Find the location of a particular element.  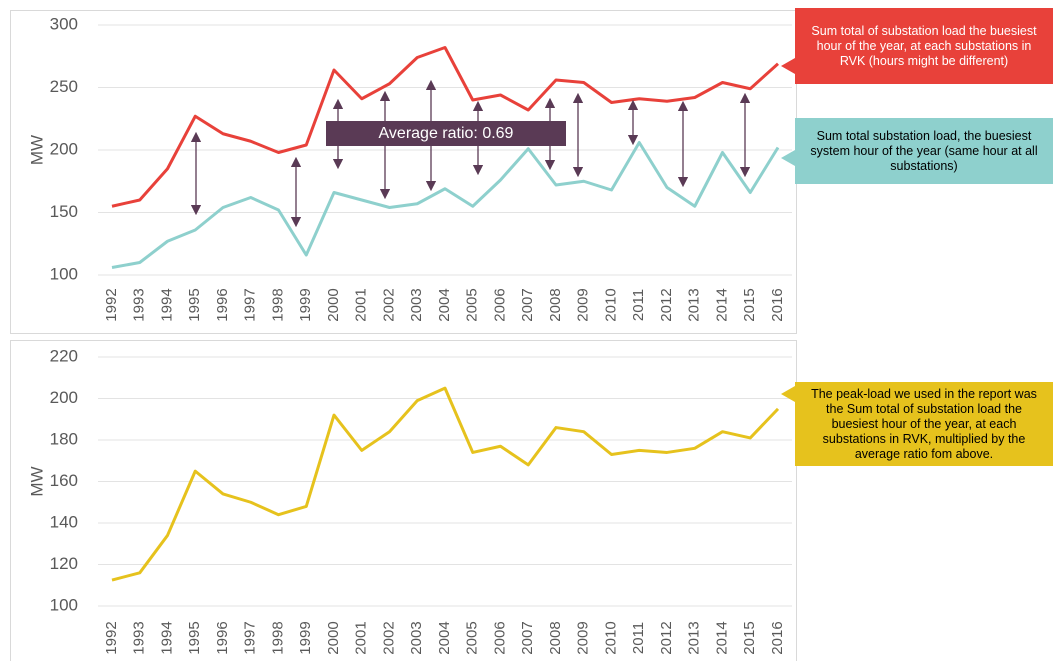

y-tick-label: 120 is located at coordinates (64, 563).